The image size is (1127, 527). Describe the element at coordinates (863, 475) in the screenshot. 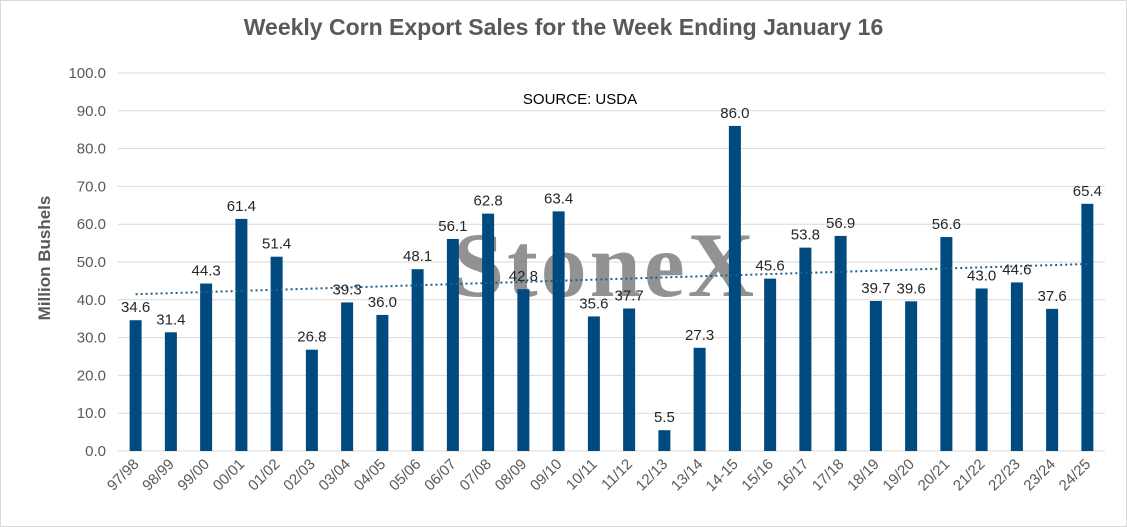

I see `x-tick-label: 18/19` at that location.